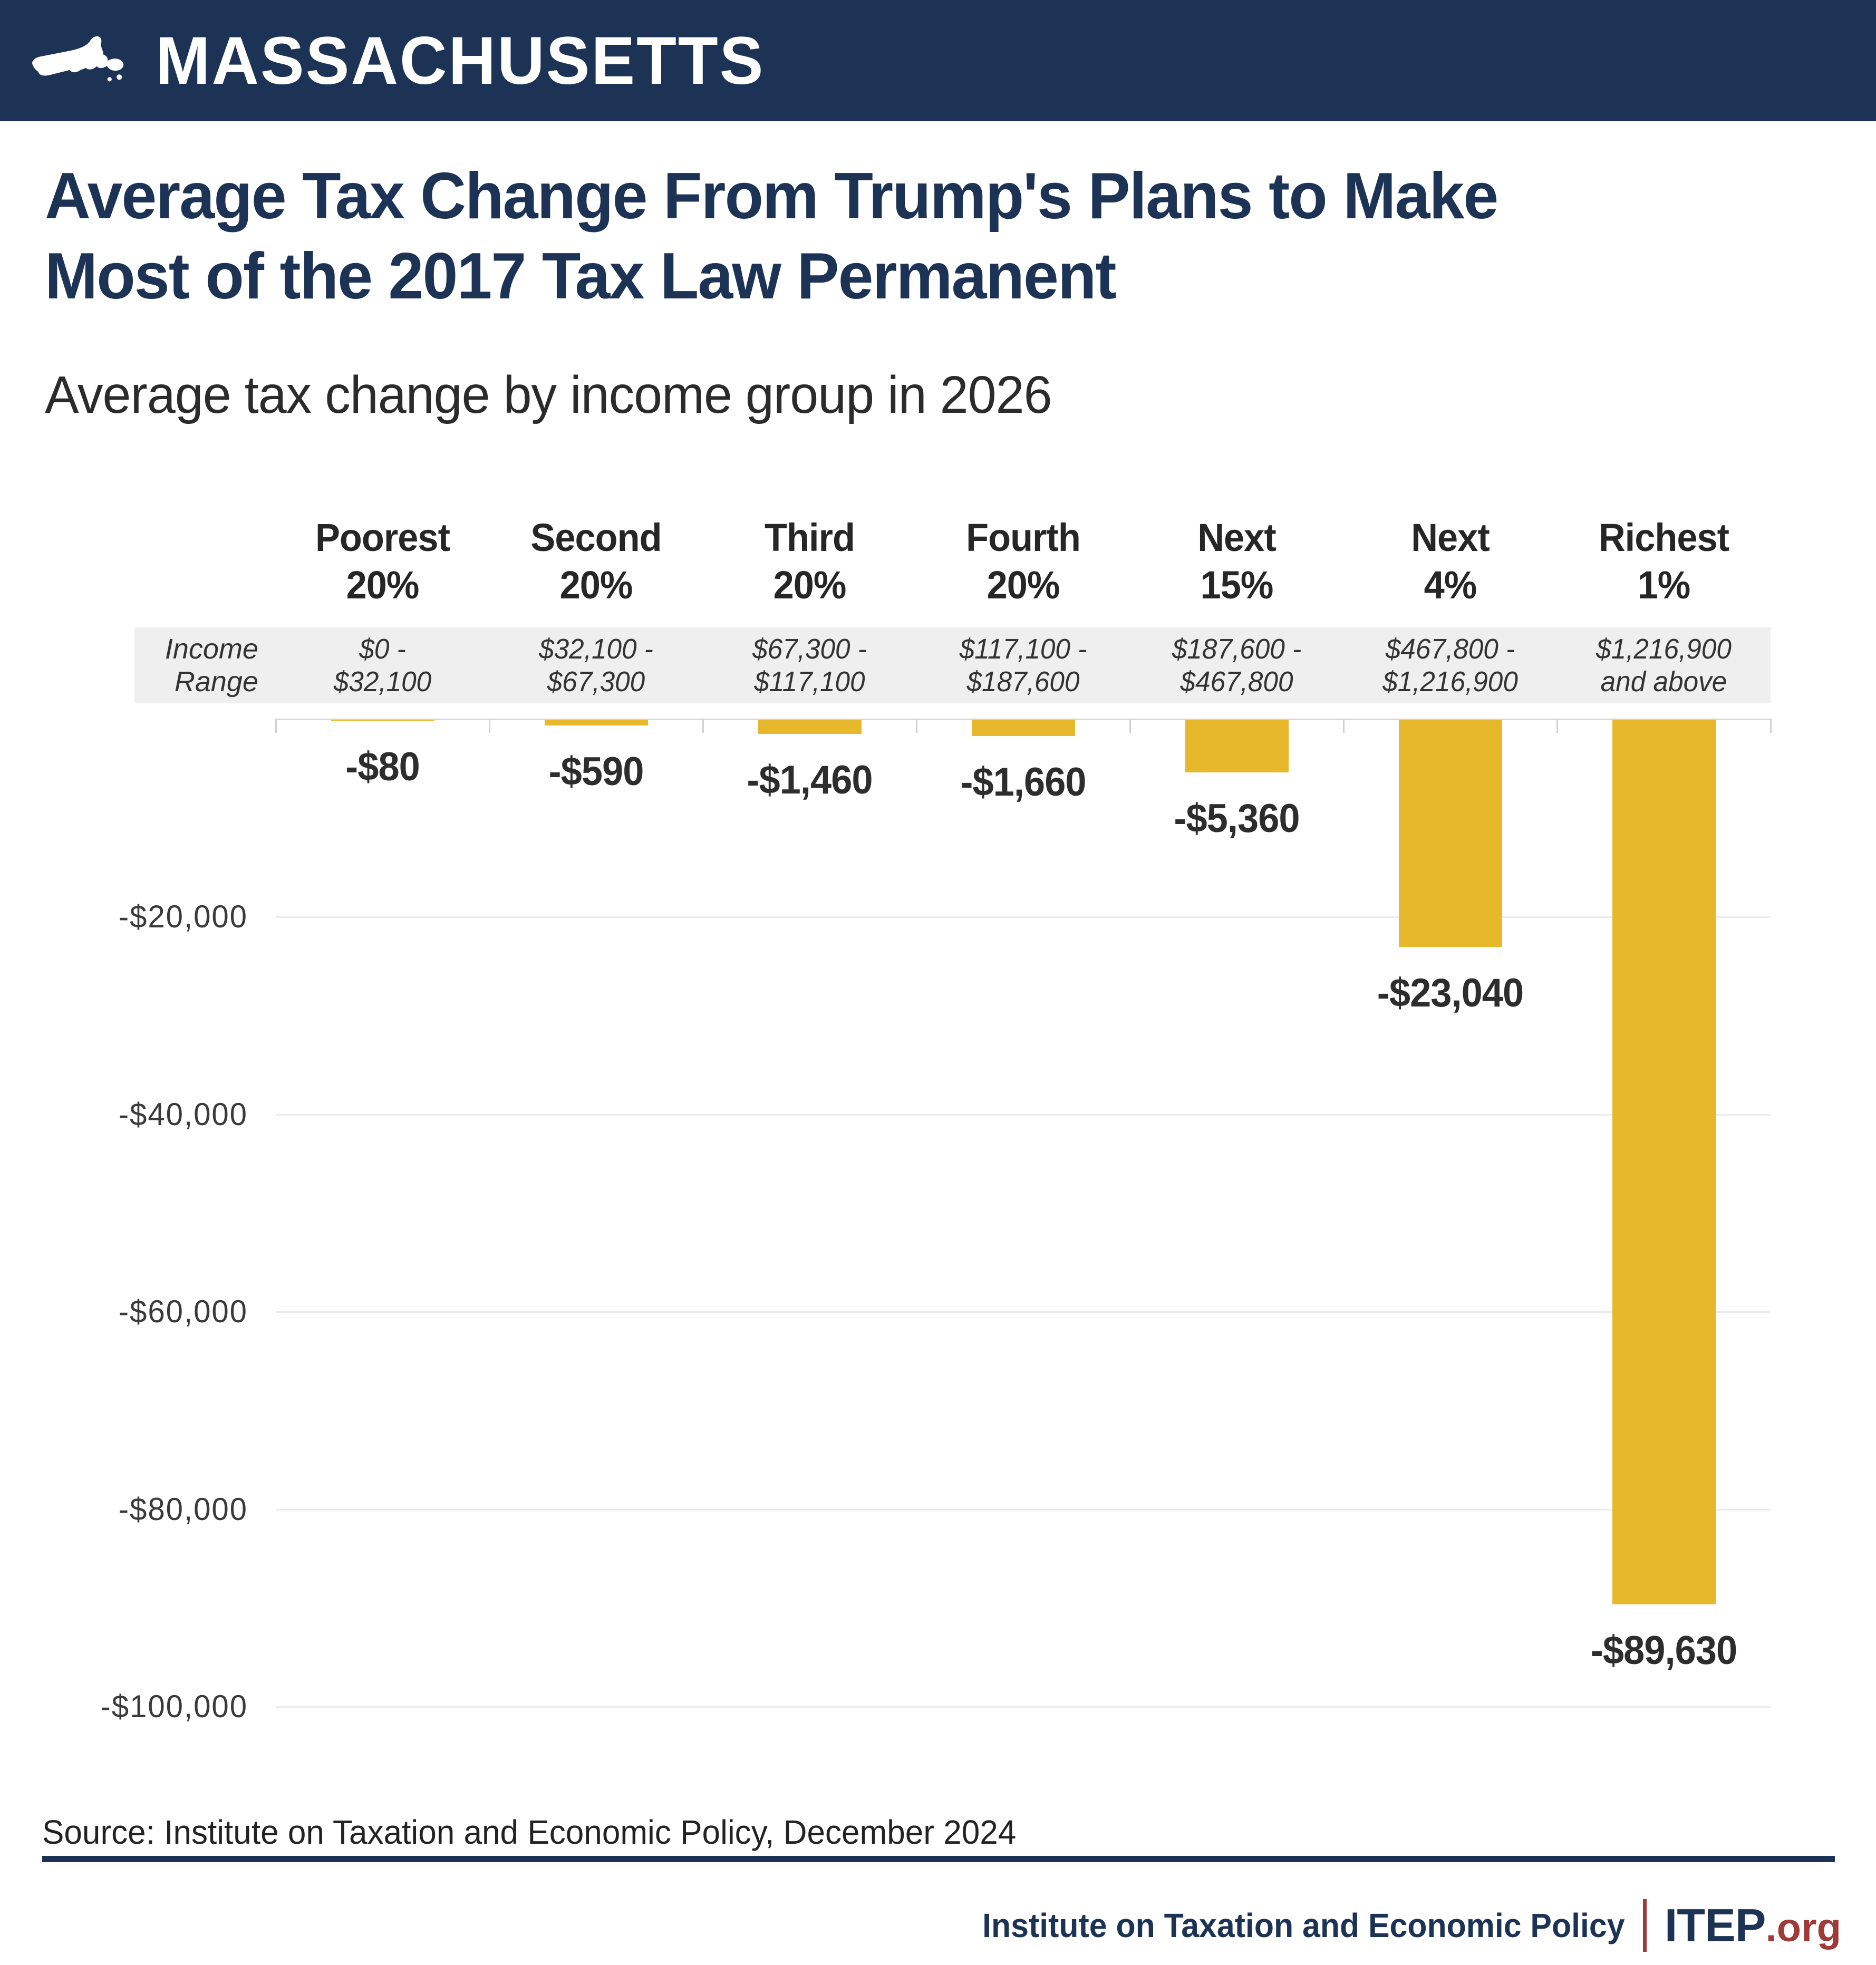 This screenshot has width=1876, height=1965. I want to click on bar-value-label: -$89,630, so click(1663, 1650).